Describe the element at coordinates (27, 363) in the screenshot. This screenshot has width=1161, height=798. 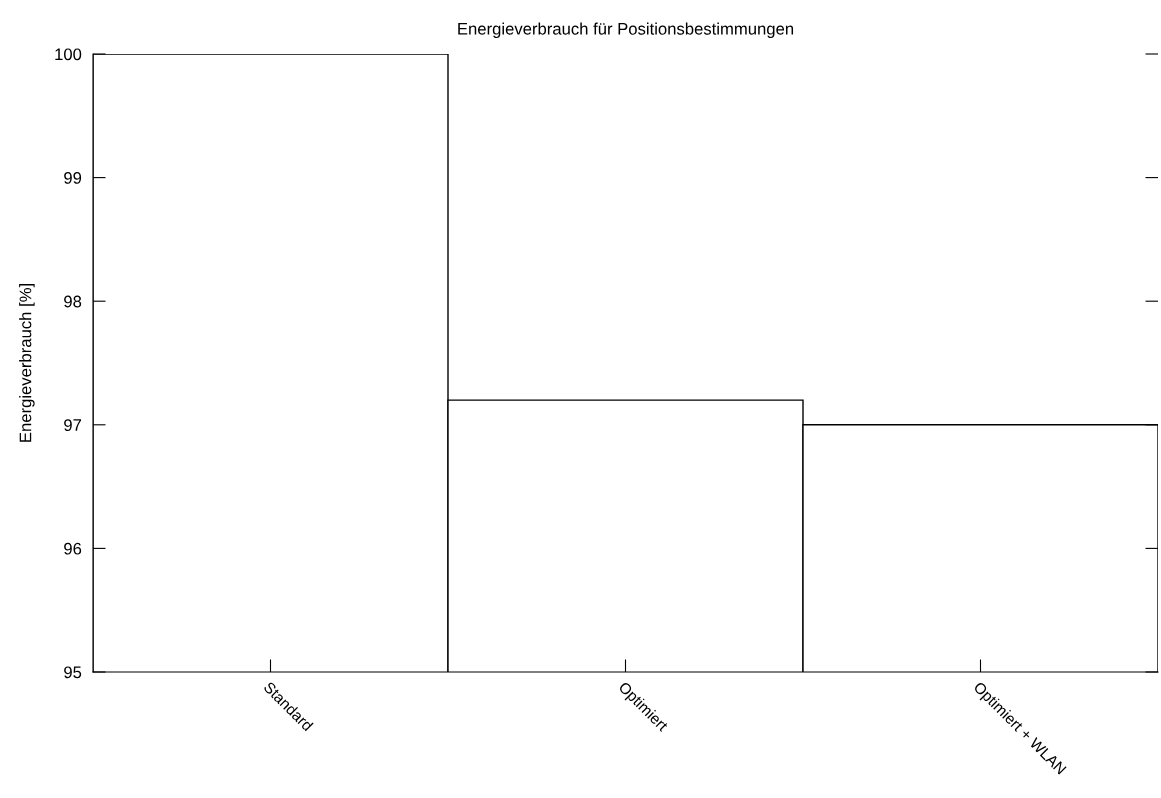
I see `y-axis-title: Energieverbrauch [%]` at that location.